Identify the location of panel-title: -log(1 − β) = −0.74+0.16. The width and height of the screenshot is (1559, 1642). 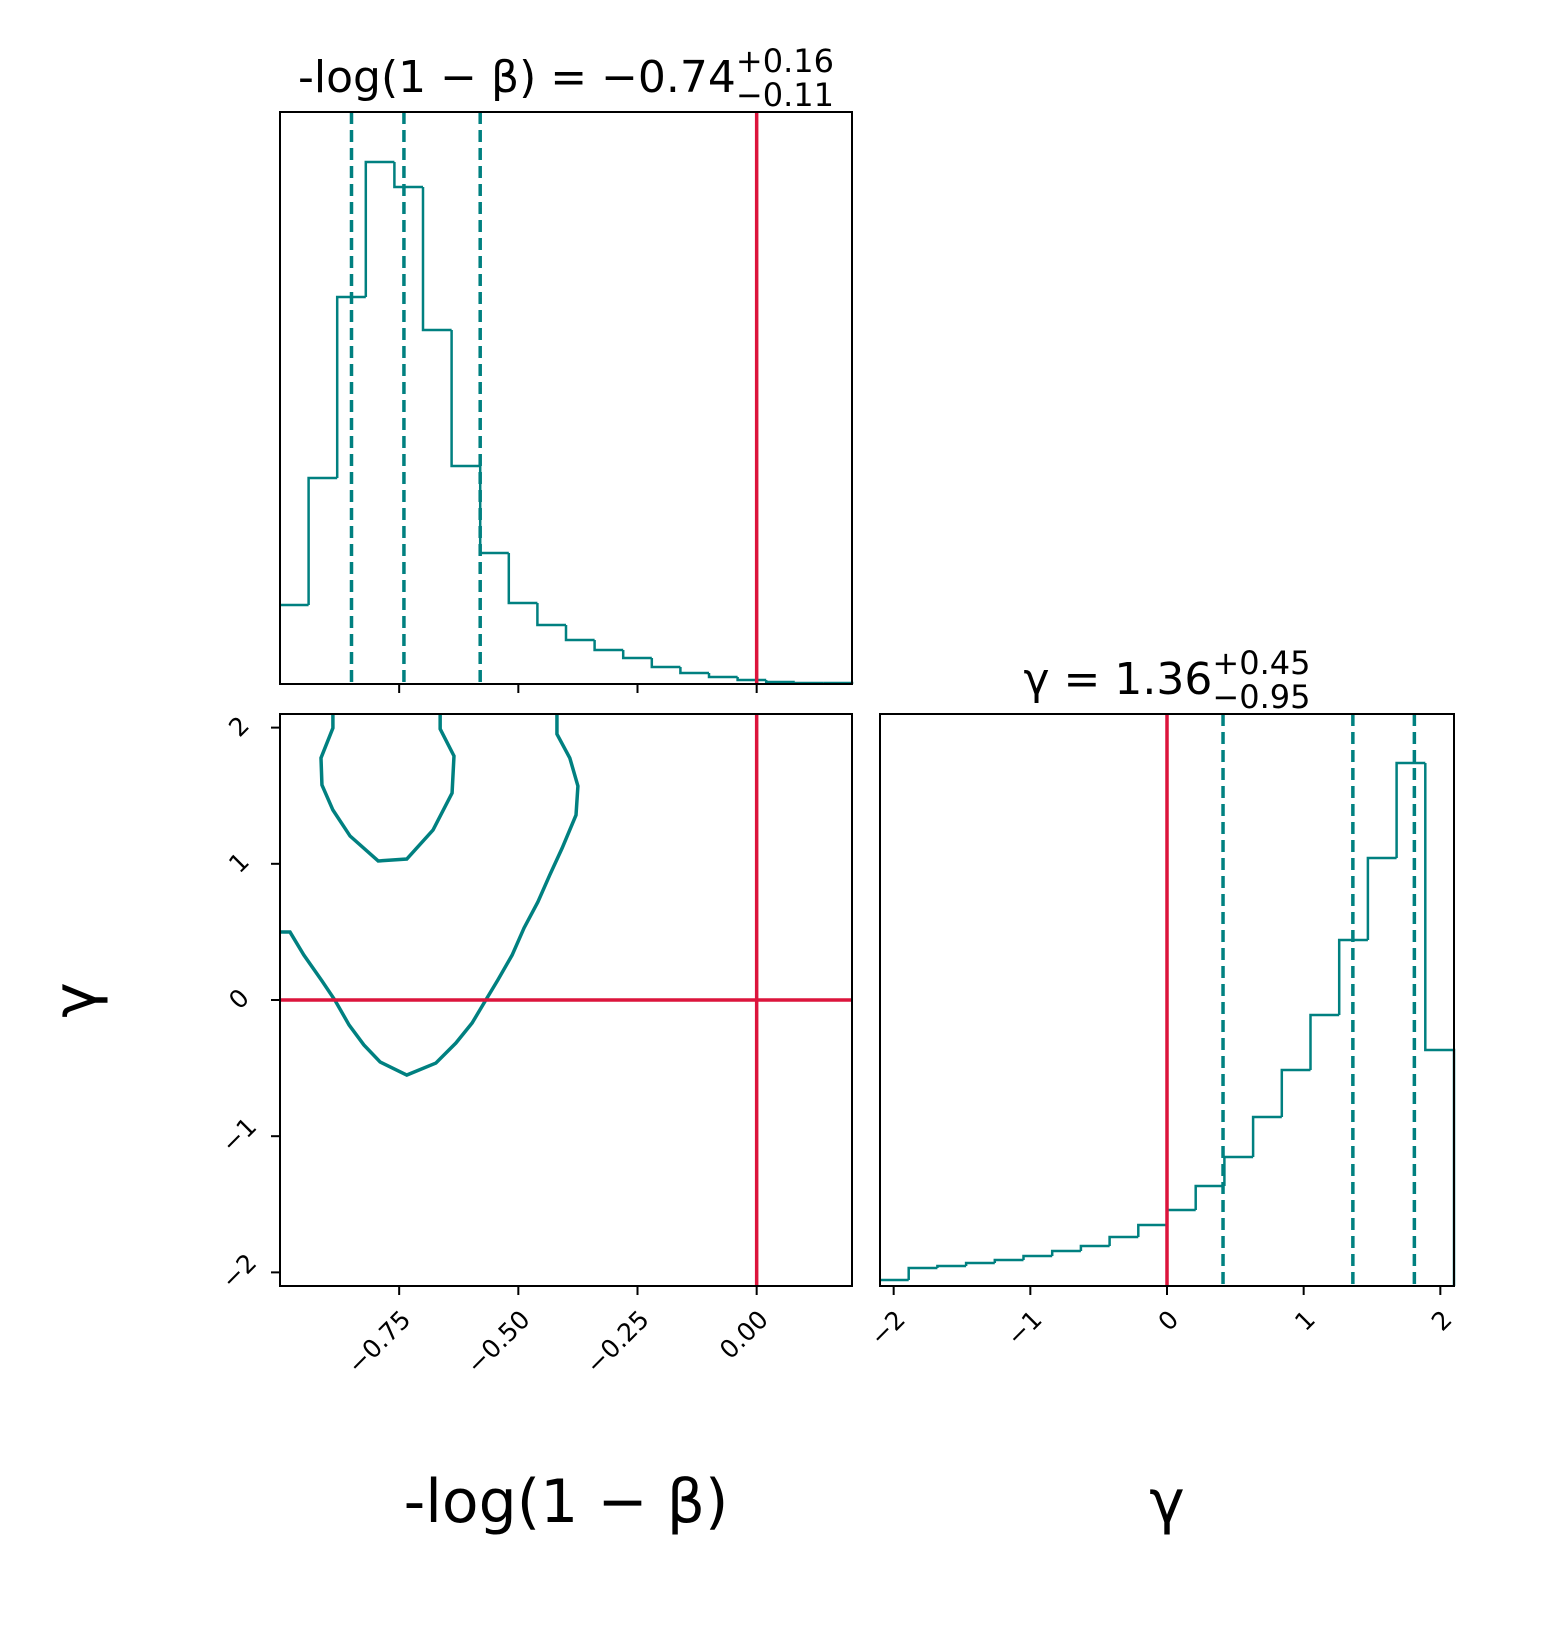
(566, 72).